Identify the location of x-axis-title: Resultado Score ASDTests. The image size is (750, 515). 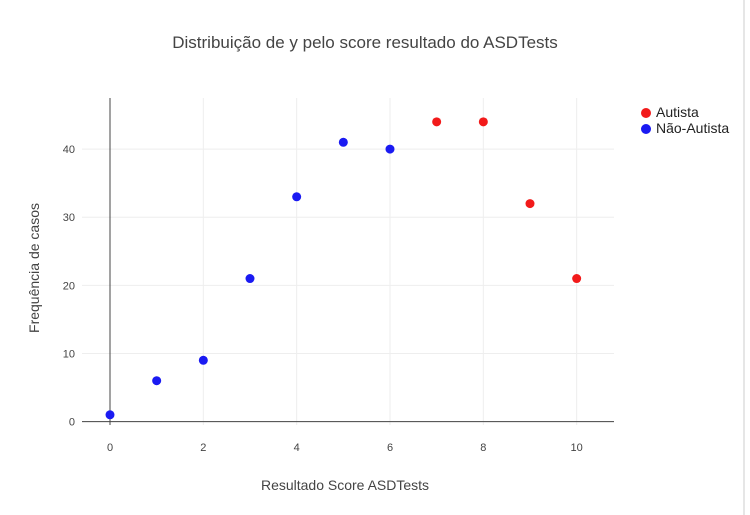
(345, 485).